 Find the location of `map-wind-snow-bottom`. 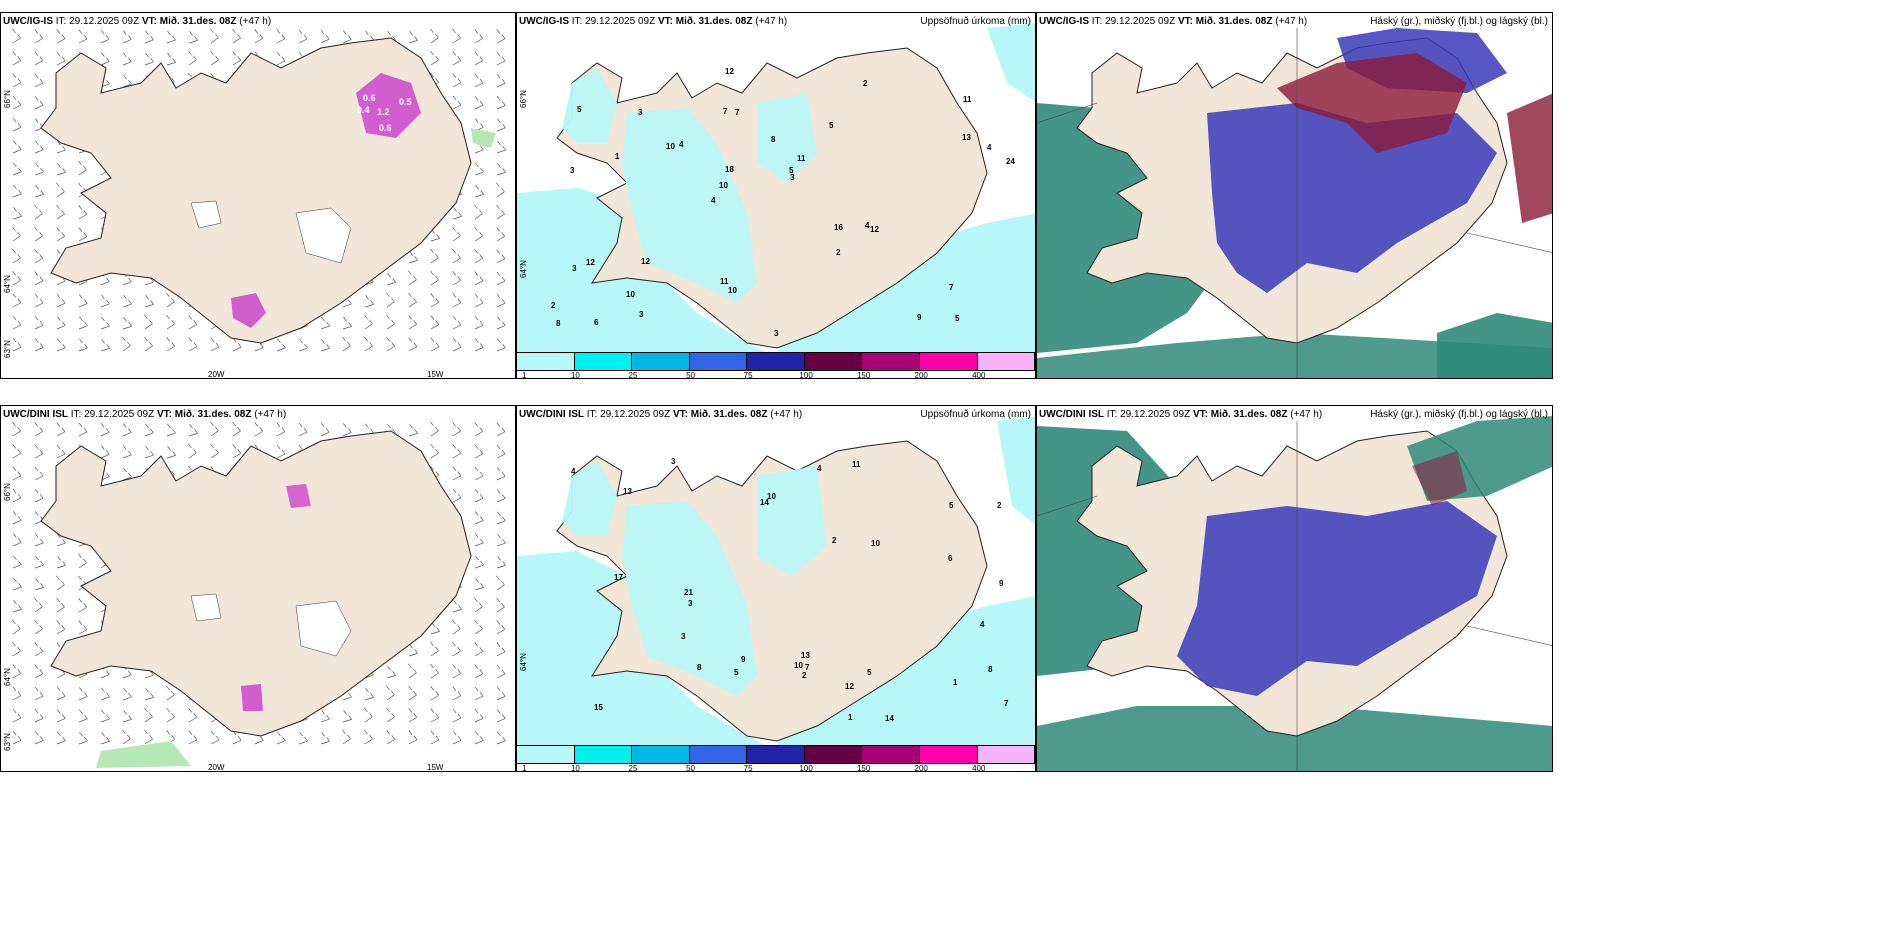

map-wind-snow-bottom is located at coordinates (259, 594).